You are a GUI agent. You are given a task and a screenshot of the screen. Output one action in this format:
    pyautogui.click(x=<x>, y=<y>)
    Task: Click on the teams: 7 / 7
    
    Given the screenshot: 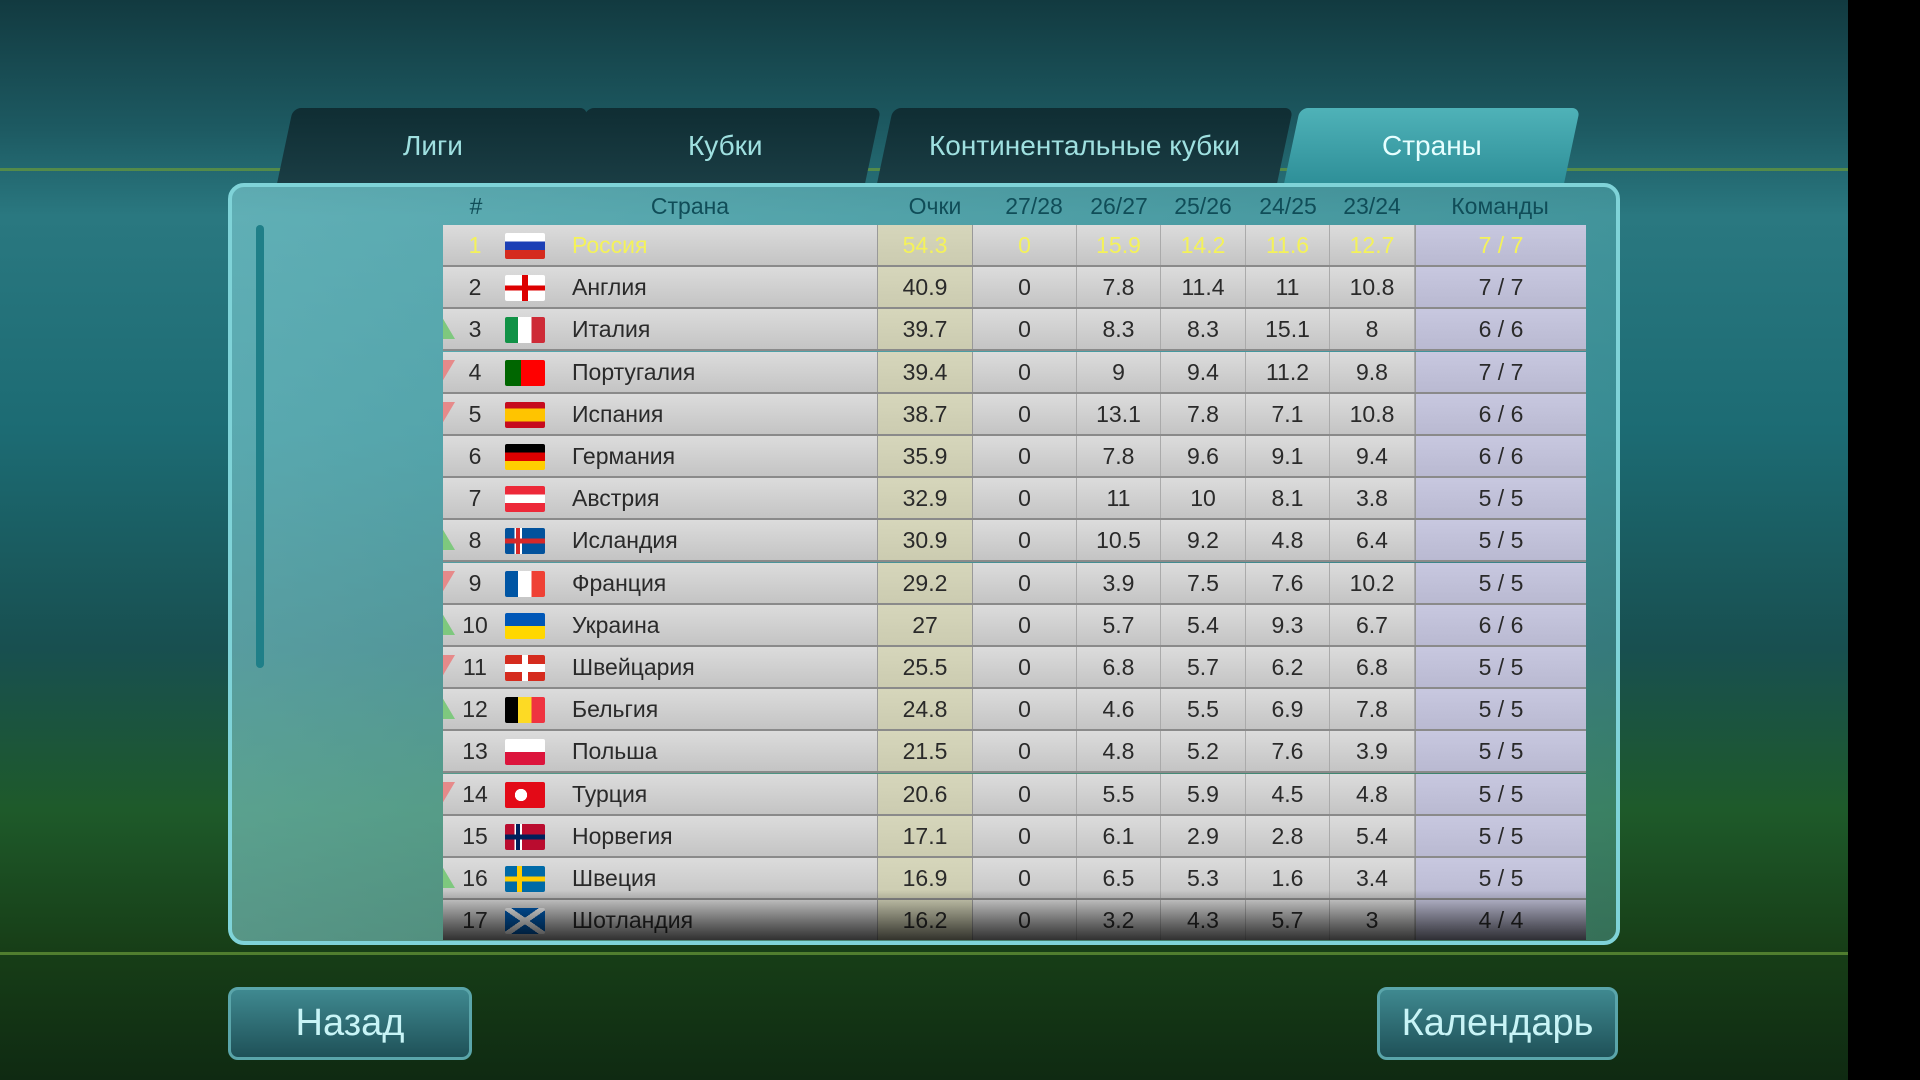 What is the action you would take?
    pyautogui.click(x=1500, y=287)
    